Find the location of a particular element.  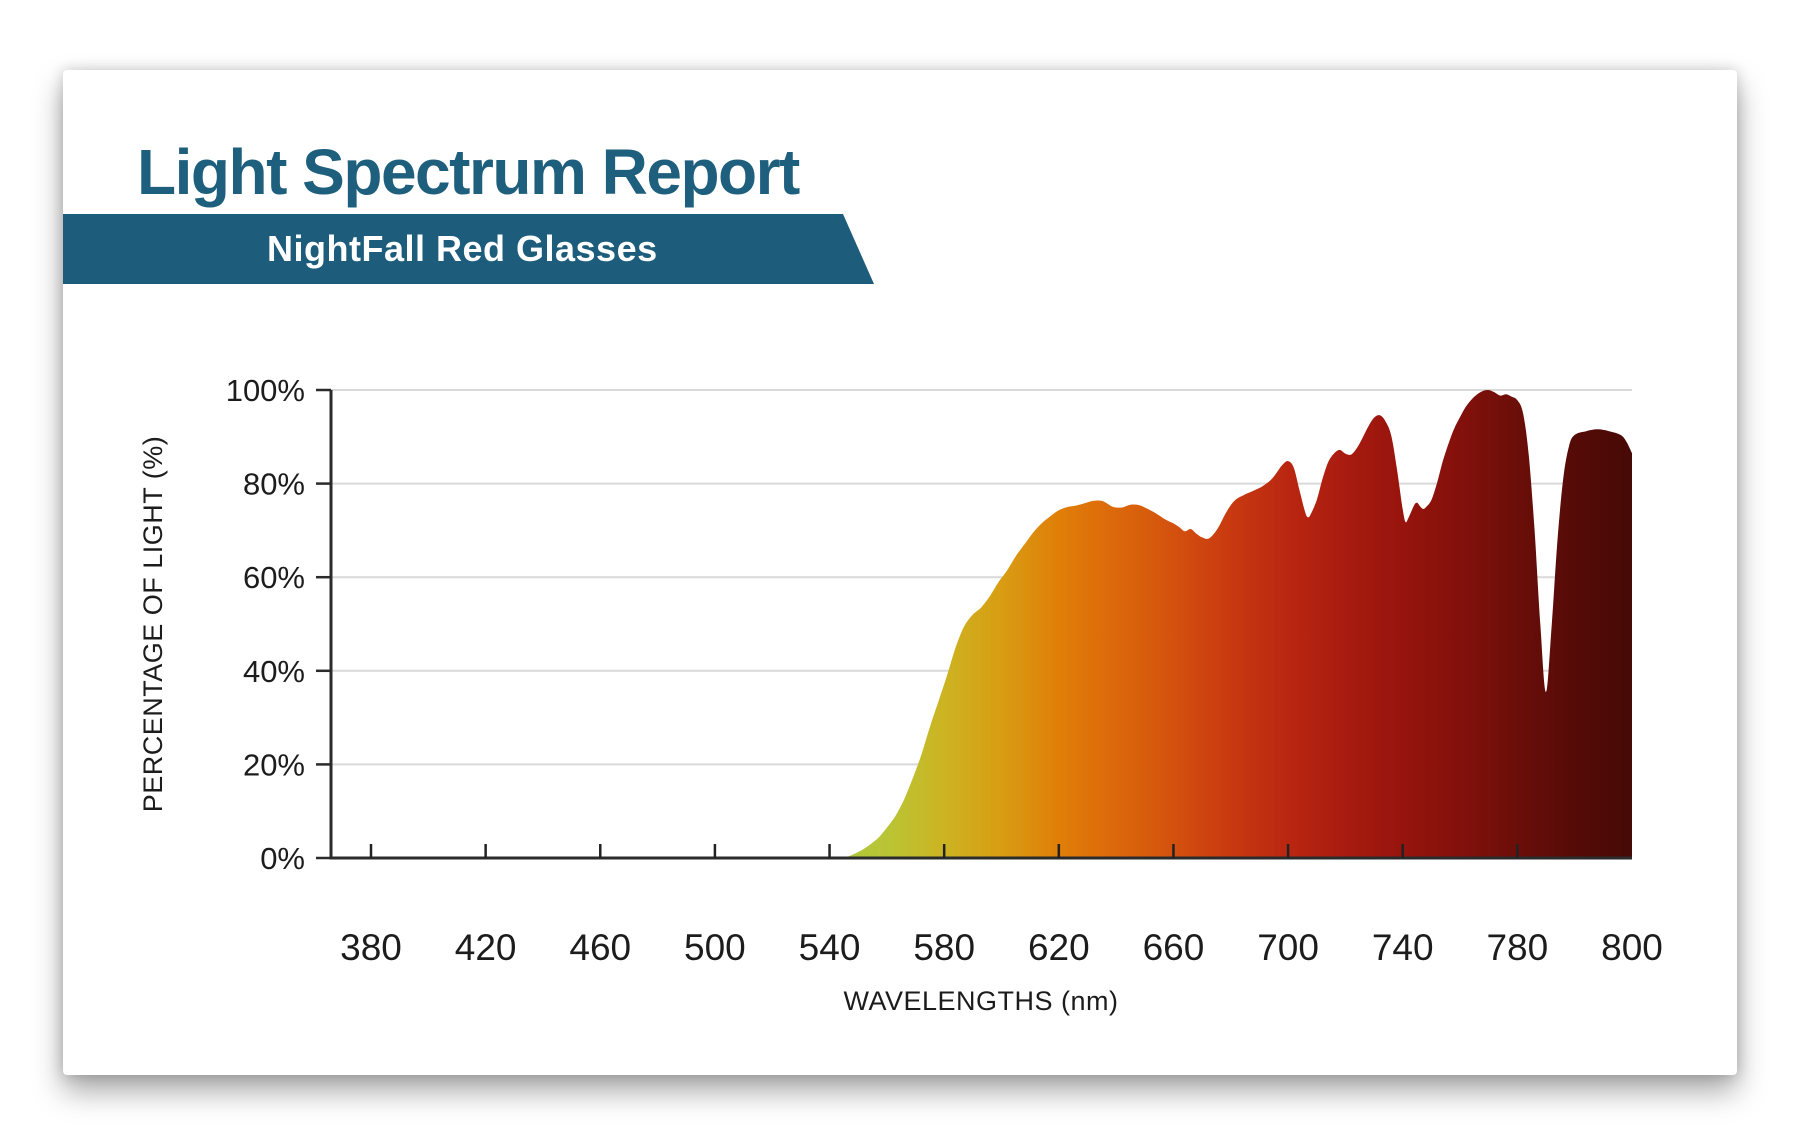

x-tick-label-780: 780 is located at coordinates (1517, 947).